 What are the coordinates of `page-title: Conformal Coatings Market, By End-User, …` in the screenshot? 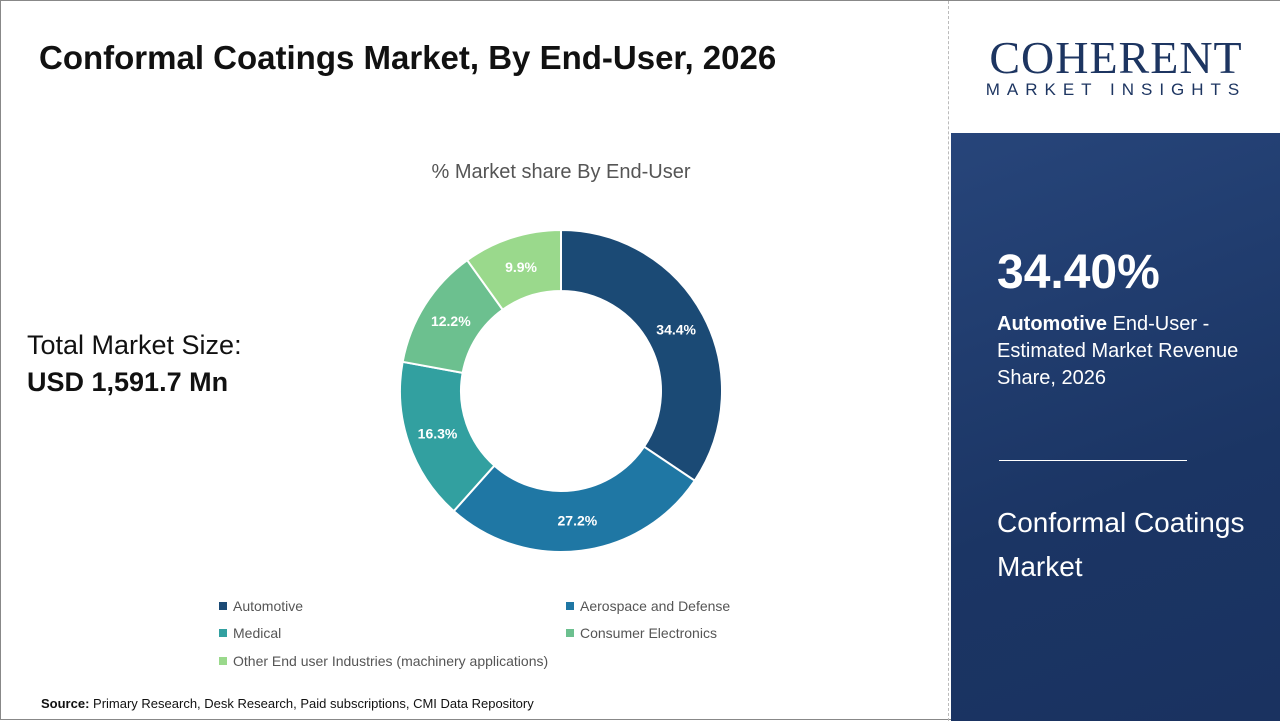 It's located at (408, 57).